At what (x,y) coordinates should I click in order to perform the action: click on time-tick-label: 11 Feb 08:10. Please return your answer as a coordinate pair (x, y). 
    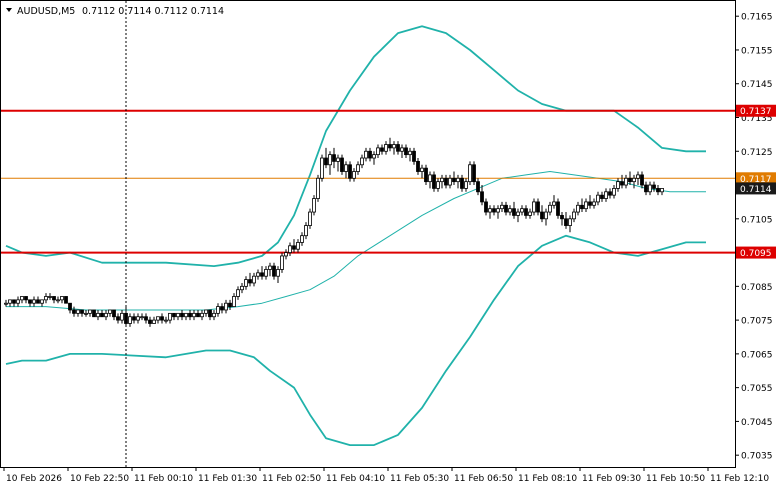
    Looking at the image, I should click on (547, 479).